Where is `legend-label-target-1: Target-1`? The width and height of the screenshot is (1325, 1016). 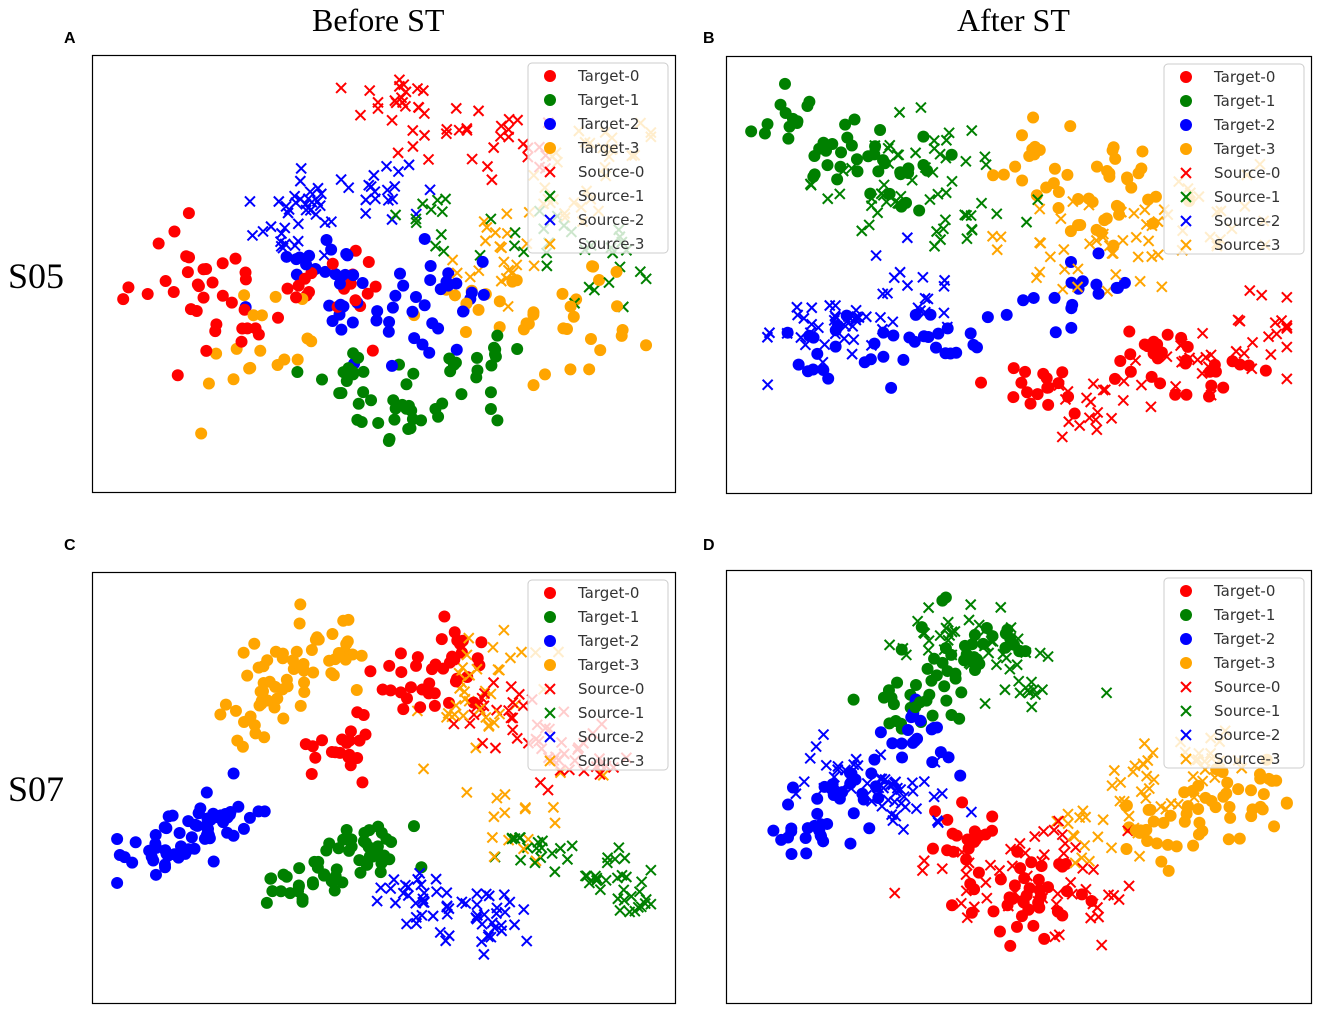 legend-label-target-1: Target-1 is located at coordinates (1244, 615).